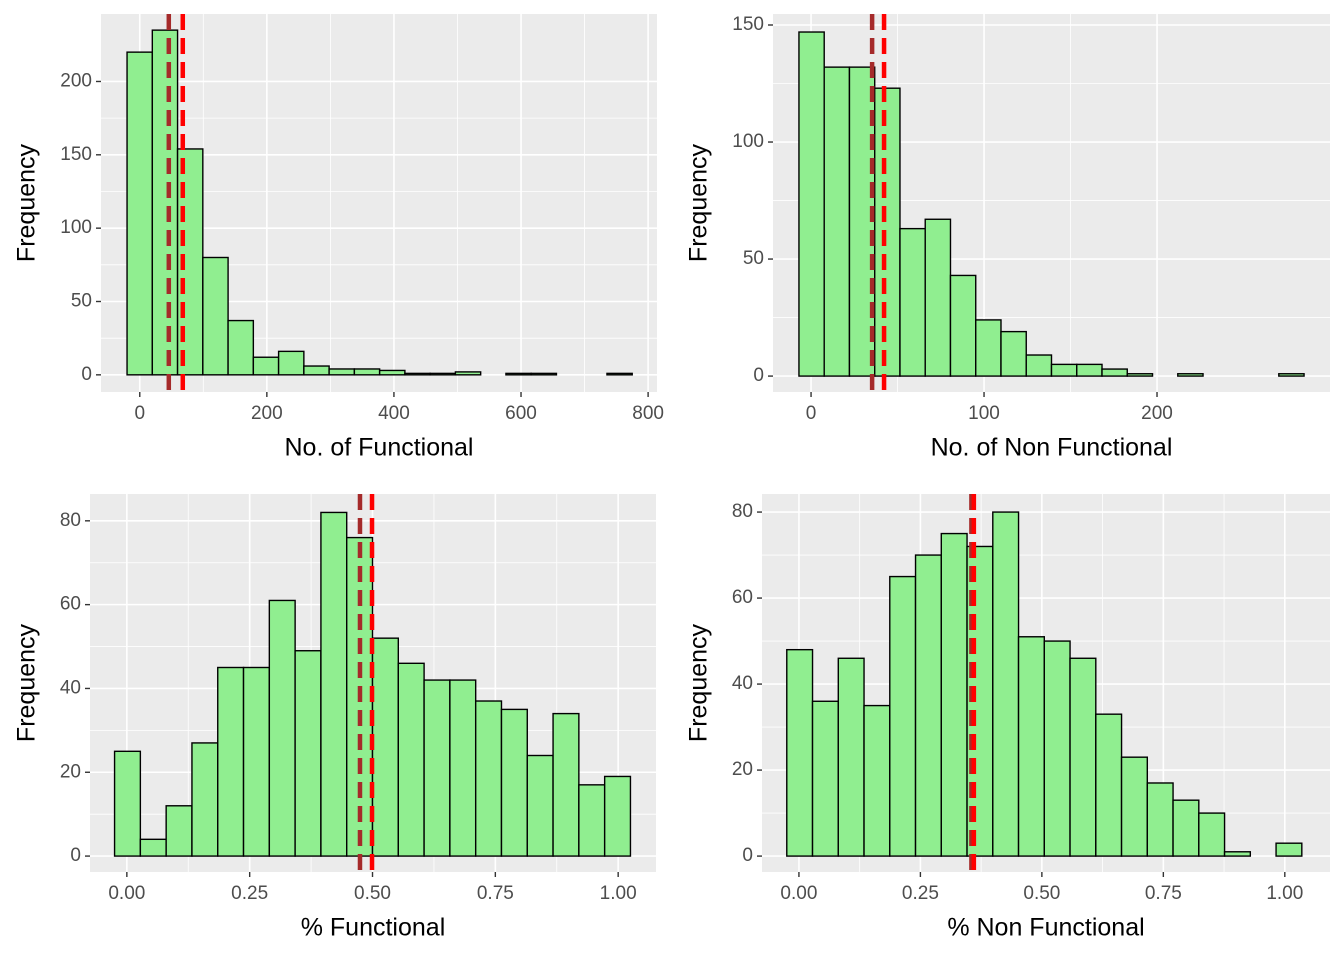 Image resolution: width=1344 pixels, height=960 pixels. I want to click on x-tick-label: 800, so click(648, 413).